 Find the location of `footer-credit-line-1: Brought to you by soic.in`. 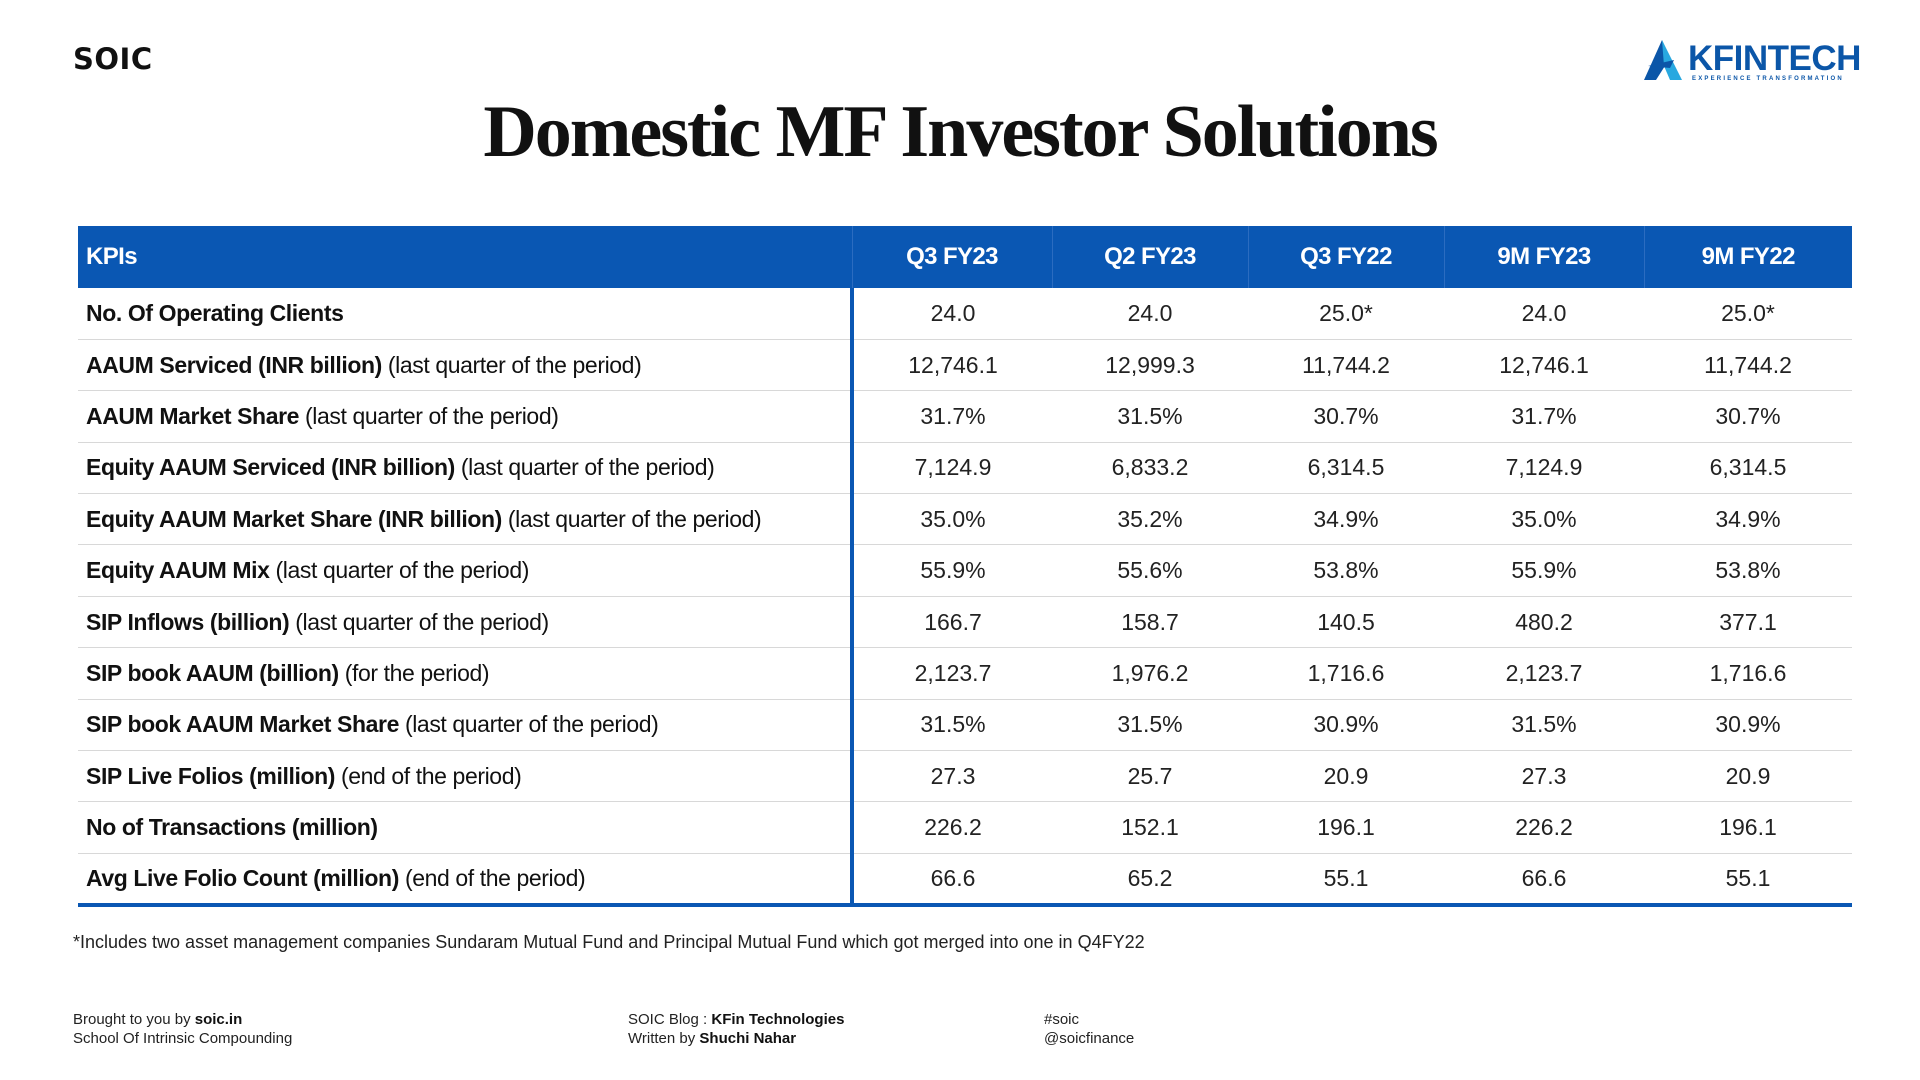

footer-credit-line-1: Brought to you by soic.in is located at coordinates (182, 1019).